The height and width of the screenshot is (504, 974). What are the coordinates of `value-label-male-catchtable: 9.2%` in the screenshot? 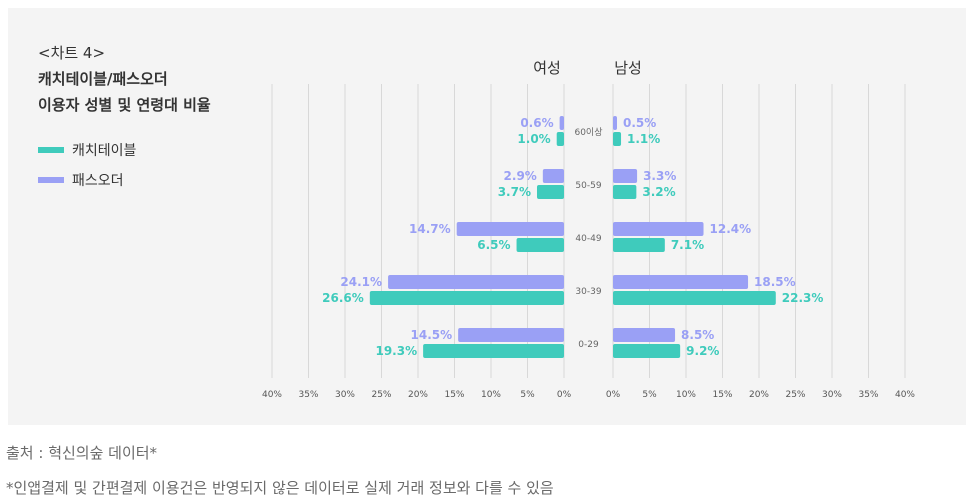 It's located at (702, 351).